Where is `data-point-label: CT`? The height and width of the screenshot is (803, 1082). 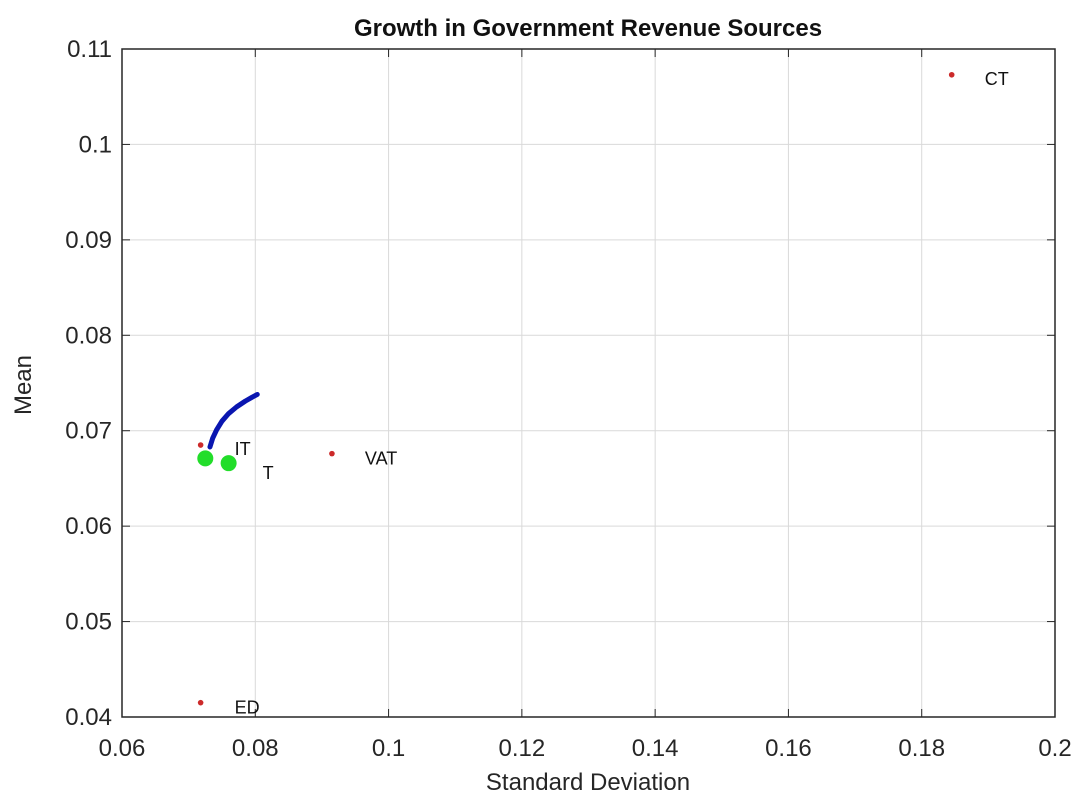 data-point-label: CT is located at coordinates (997, 79).